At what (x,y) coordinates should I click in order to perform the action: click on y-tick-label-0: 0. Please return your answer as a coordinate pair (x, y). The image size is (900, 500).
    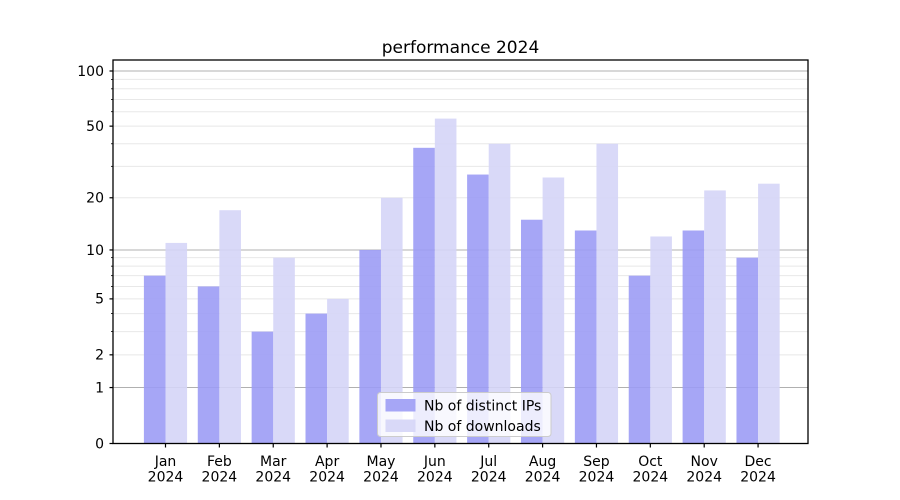
    Looking at the image, I should click on (99, 444).